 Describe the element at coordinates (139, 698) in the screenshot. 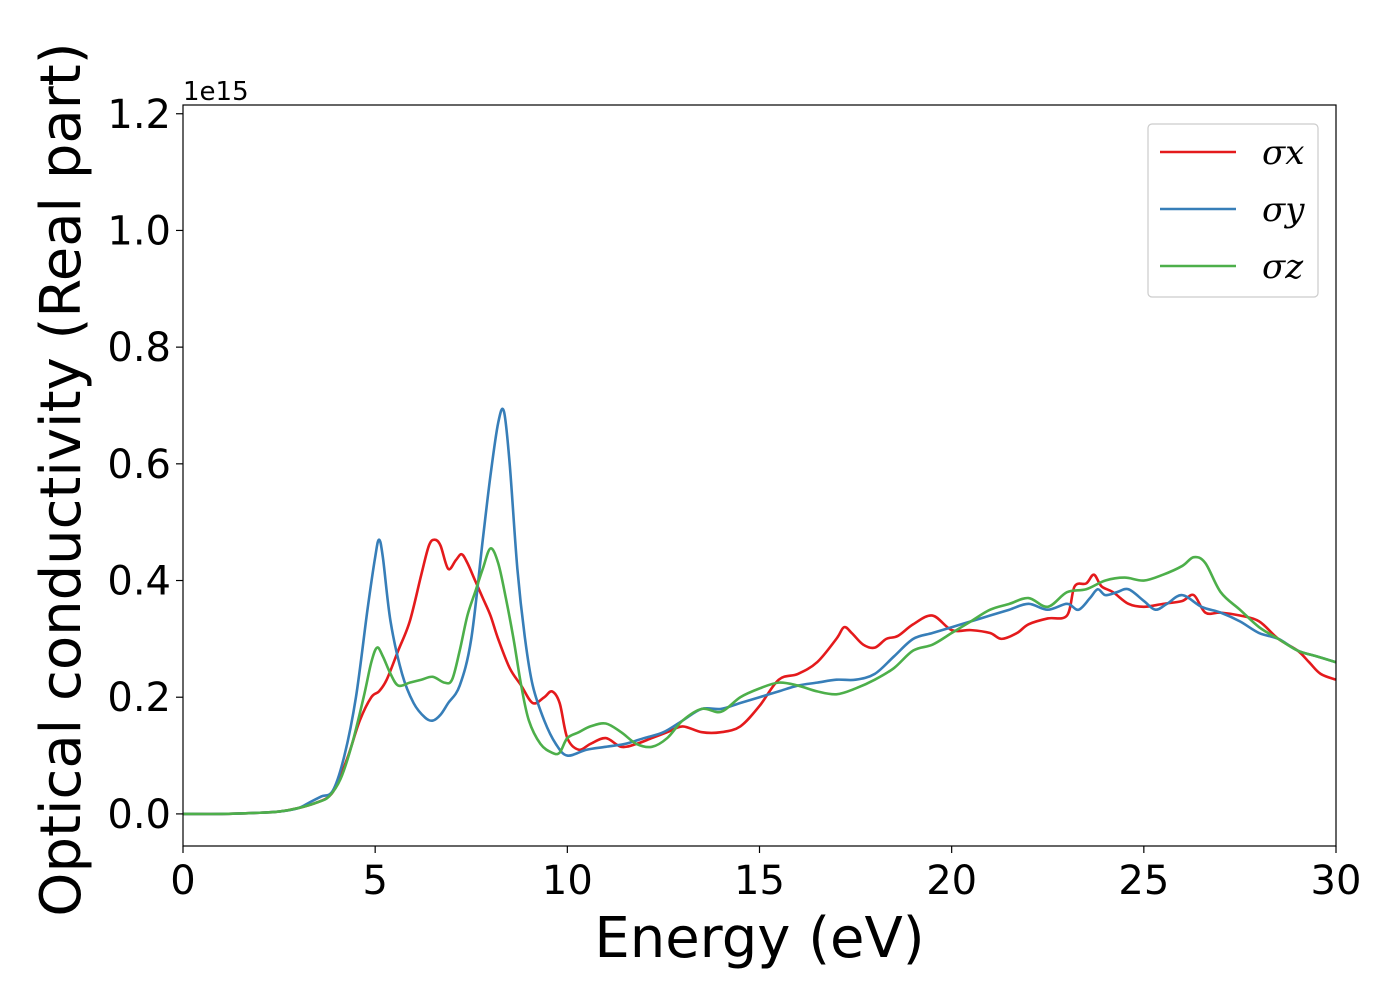

I see `y-tick-label: 0.2` at that location.